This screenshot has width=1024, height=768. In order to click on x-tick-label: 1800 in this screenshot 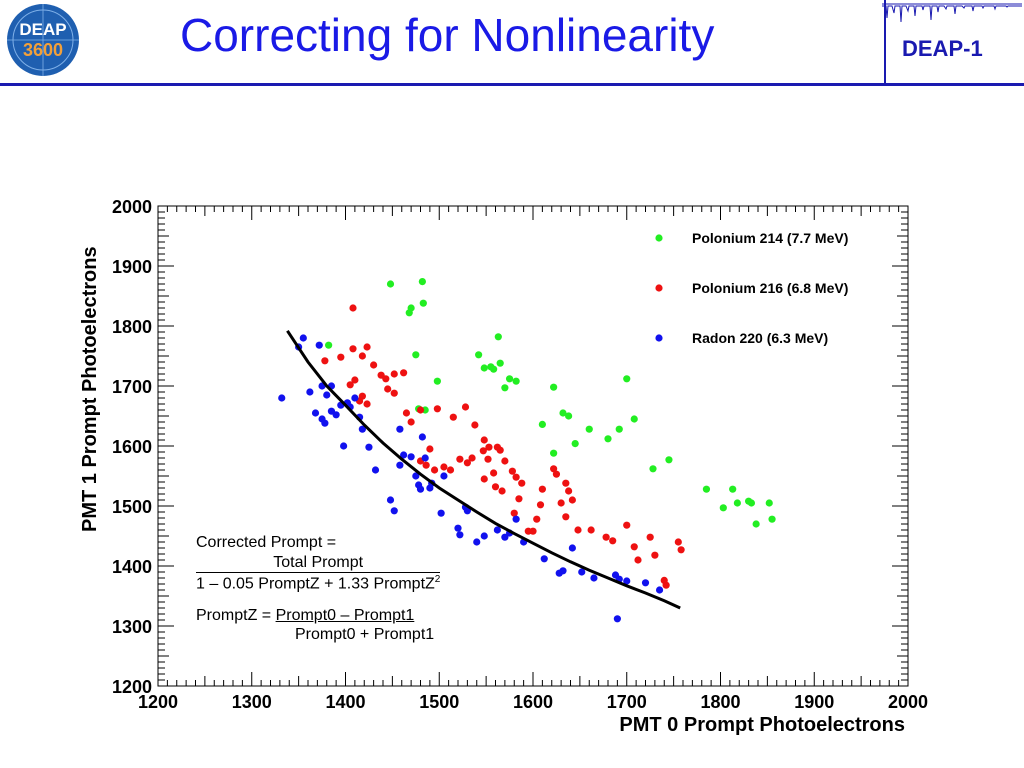, I will do `click(720, 702)`.